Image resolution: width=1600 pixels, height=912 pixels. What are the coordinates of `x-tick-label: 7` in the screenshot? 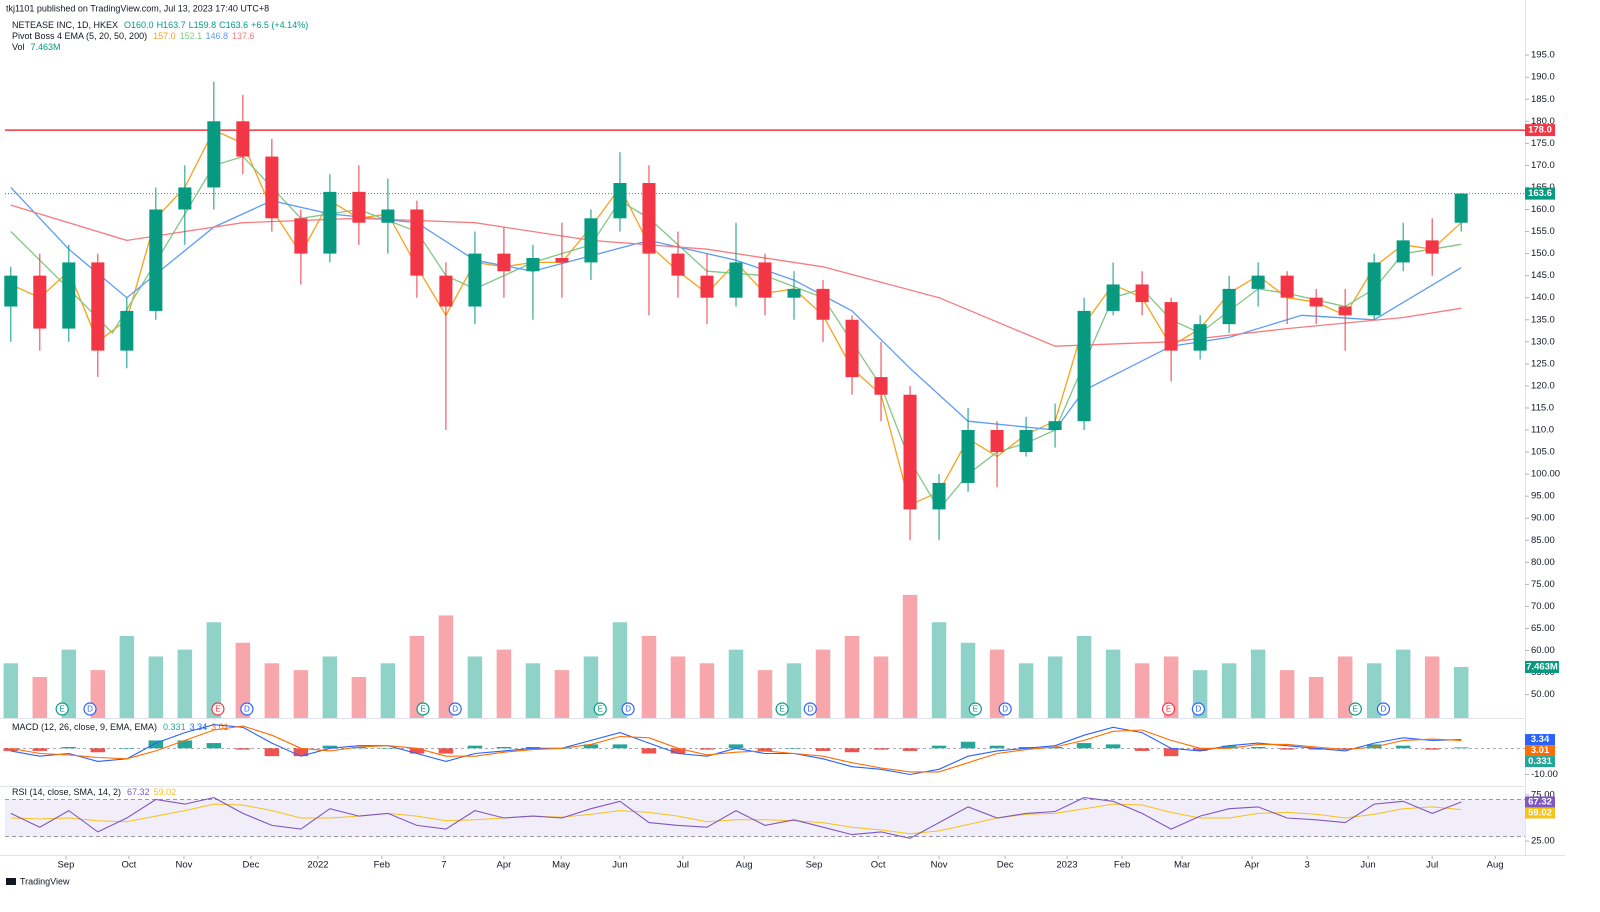 It's located at (443, 865).